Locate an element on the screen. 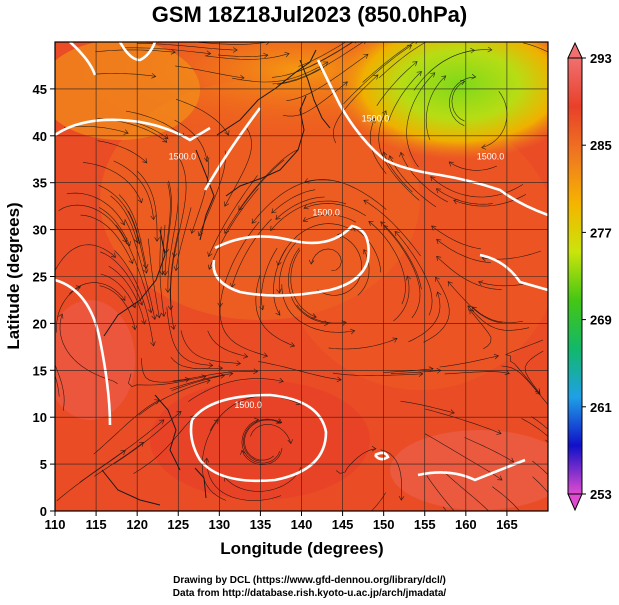  y-tick-label: 45 is located at coordinates (40, 89).